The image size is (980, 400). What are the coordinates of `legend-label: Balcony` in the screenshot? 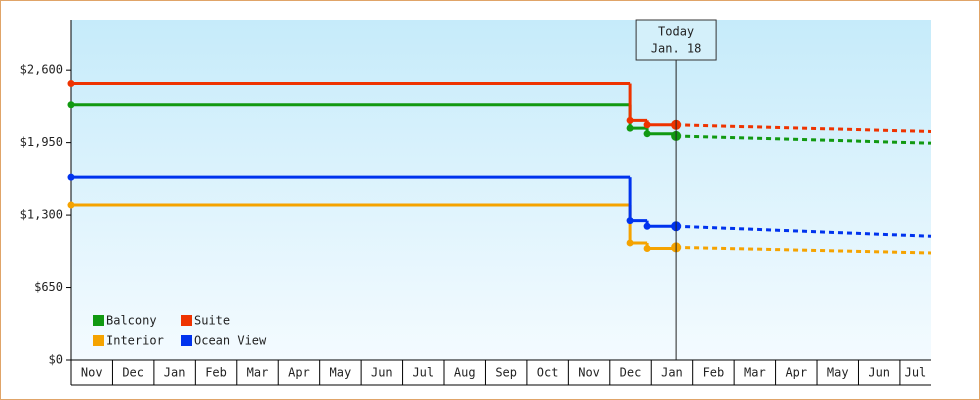 It's located at (131, 321).